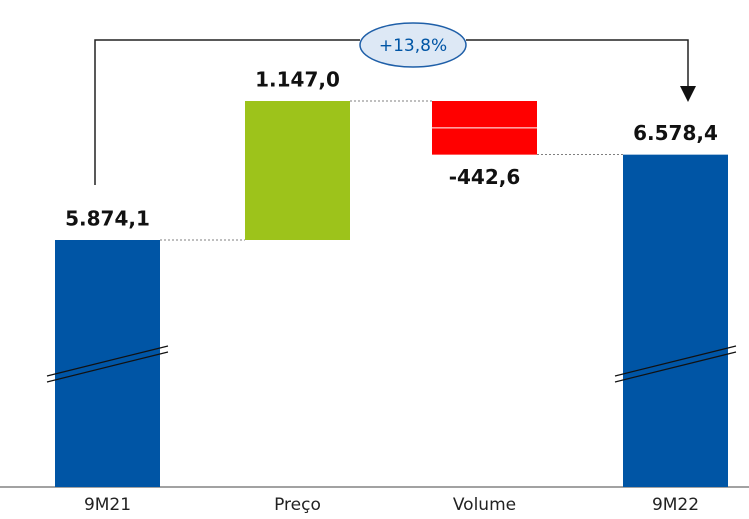  What do you see at coordinates (297, 505) in the screenshot?
I see `x-tick-label: Preço` at bounding box center [297, 505].